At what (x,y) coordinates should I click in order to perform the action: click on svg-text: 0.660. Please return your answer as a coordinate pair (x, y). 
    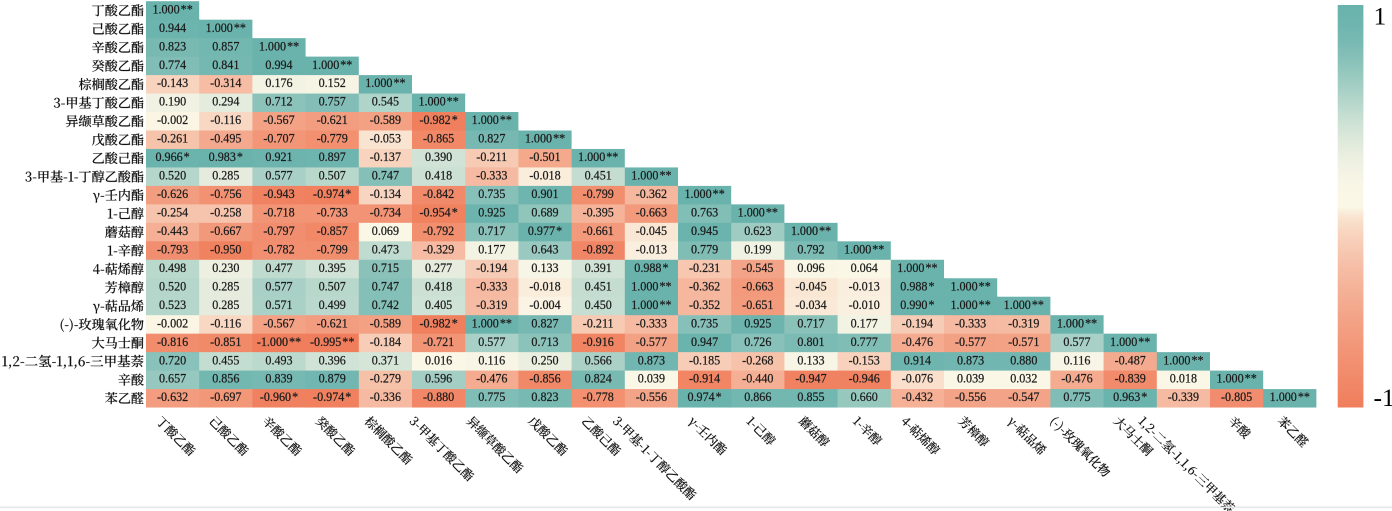
    Looking at the image, I should click on (864, 397).